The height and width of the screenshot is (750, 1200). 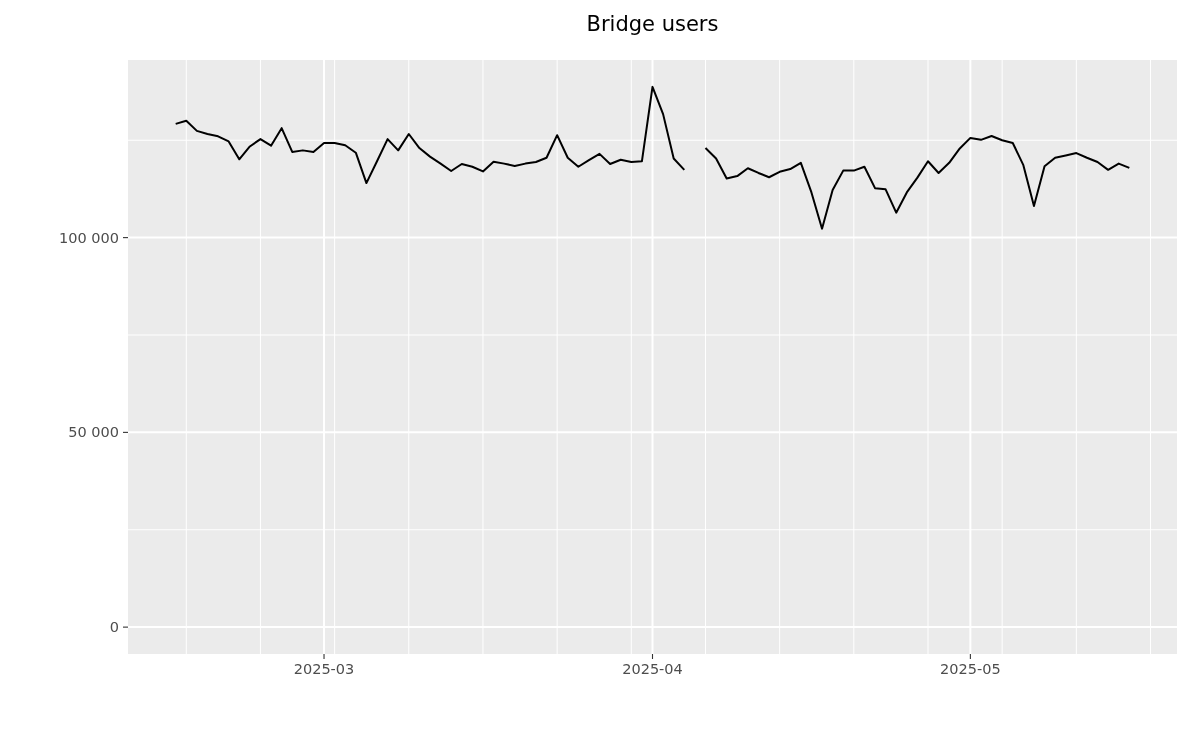 What do you see at coordinates (652, 669) in the screenshot?
I see `x-tick-label: 2025-04` at bounding box center [652, 669].